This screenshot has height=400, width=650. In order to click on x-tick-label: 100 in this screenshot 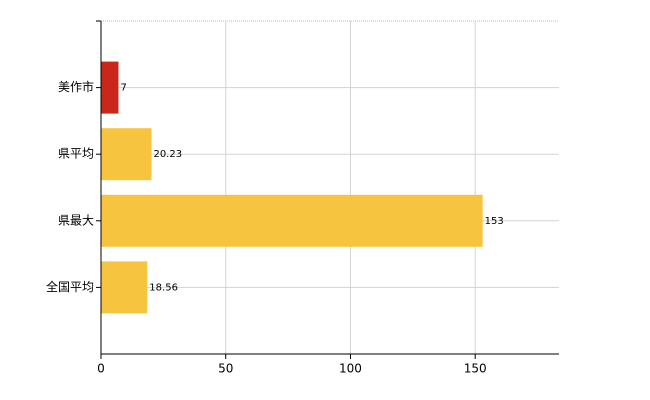, I will do `click(350, 369)`.